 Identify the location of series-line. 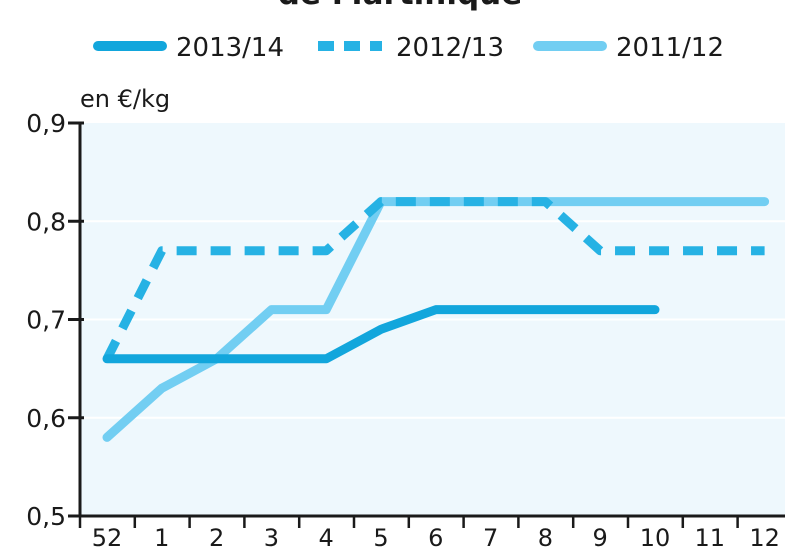
(381, 334).